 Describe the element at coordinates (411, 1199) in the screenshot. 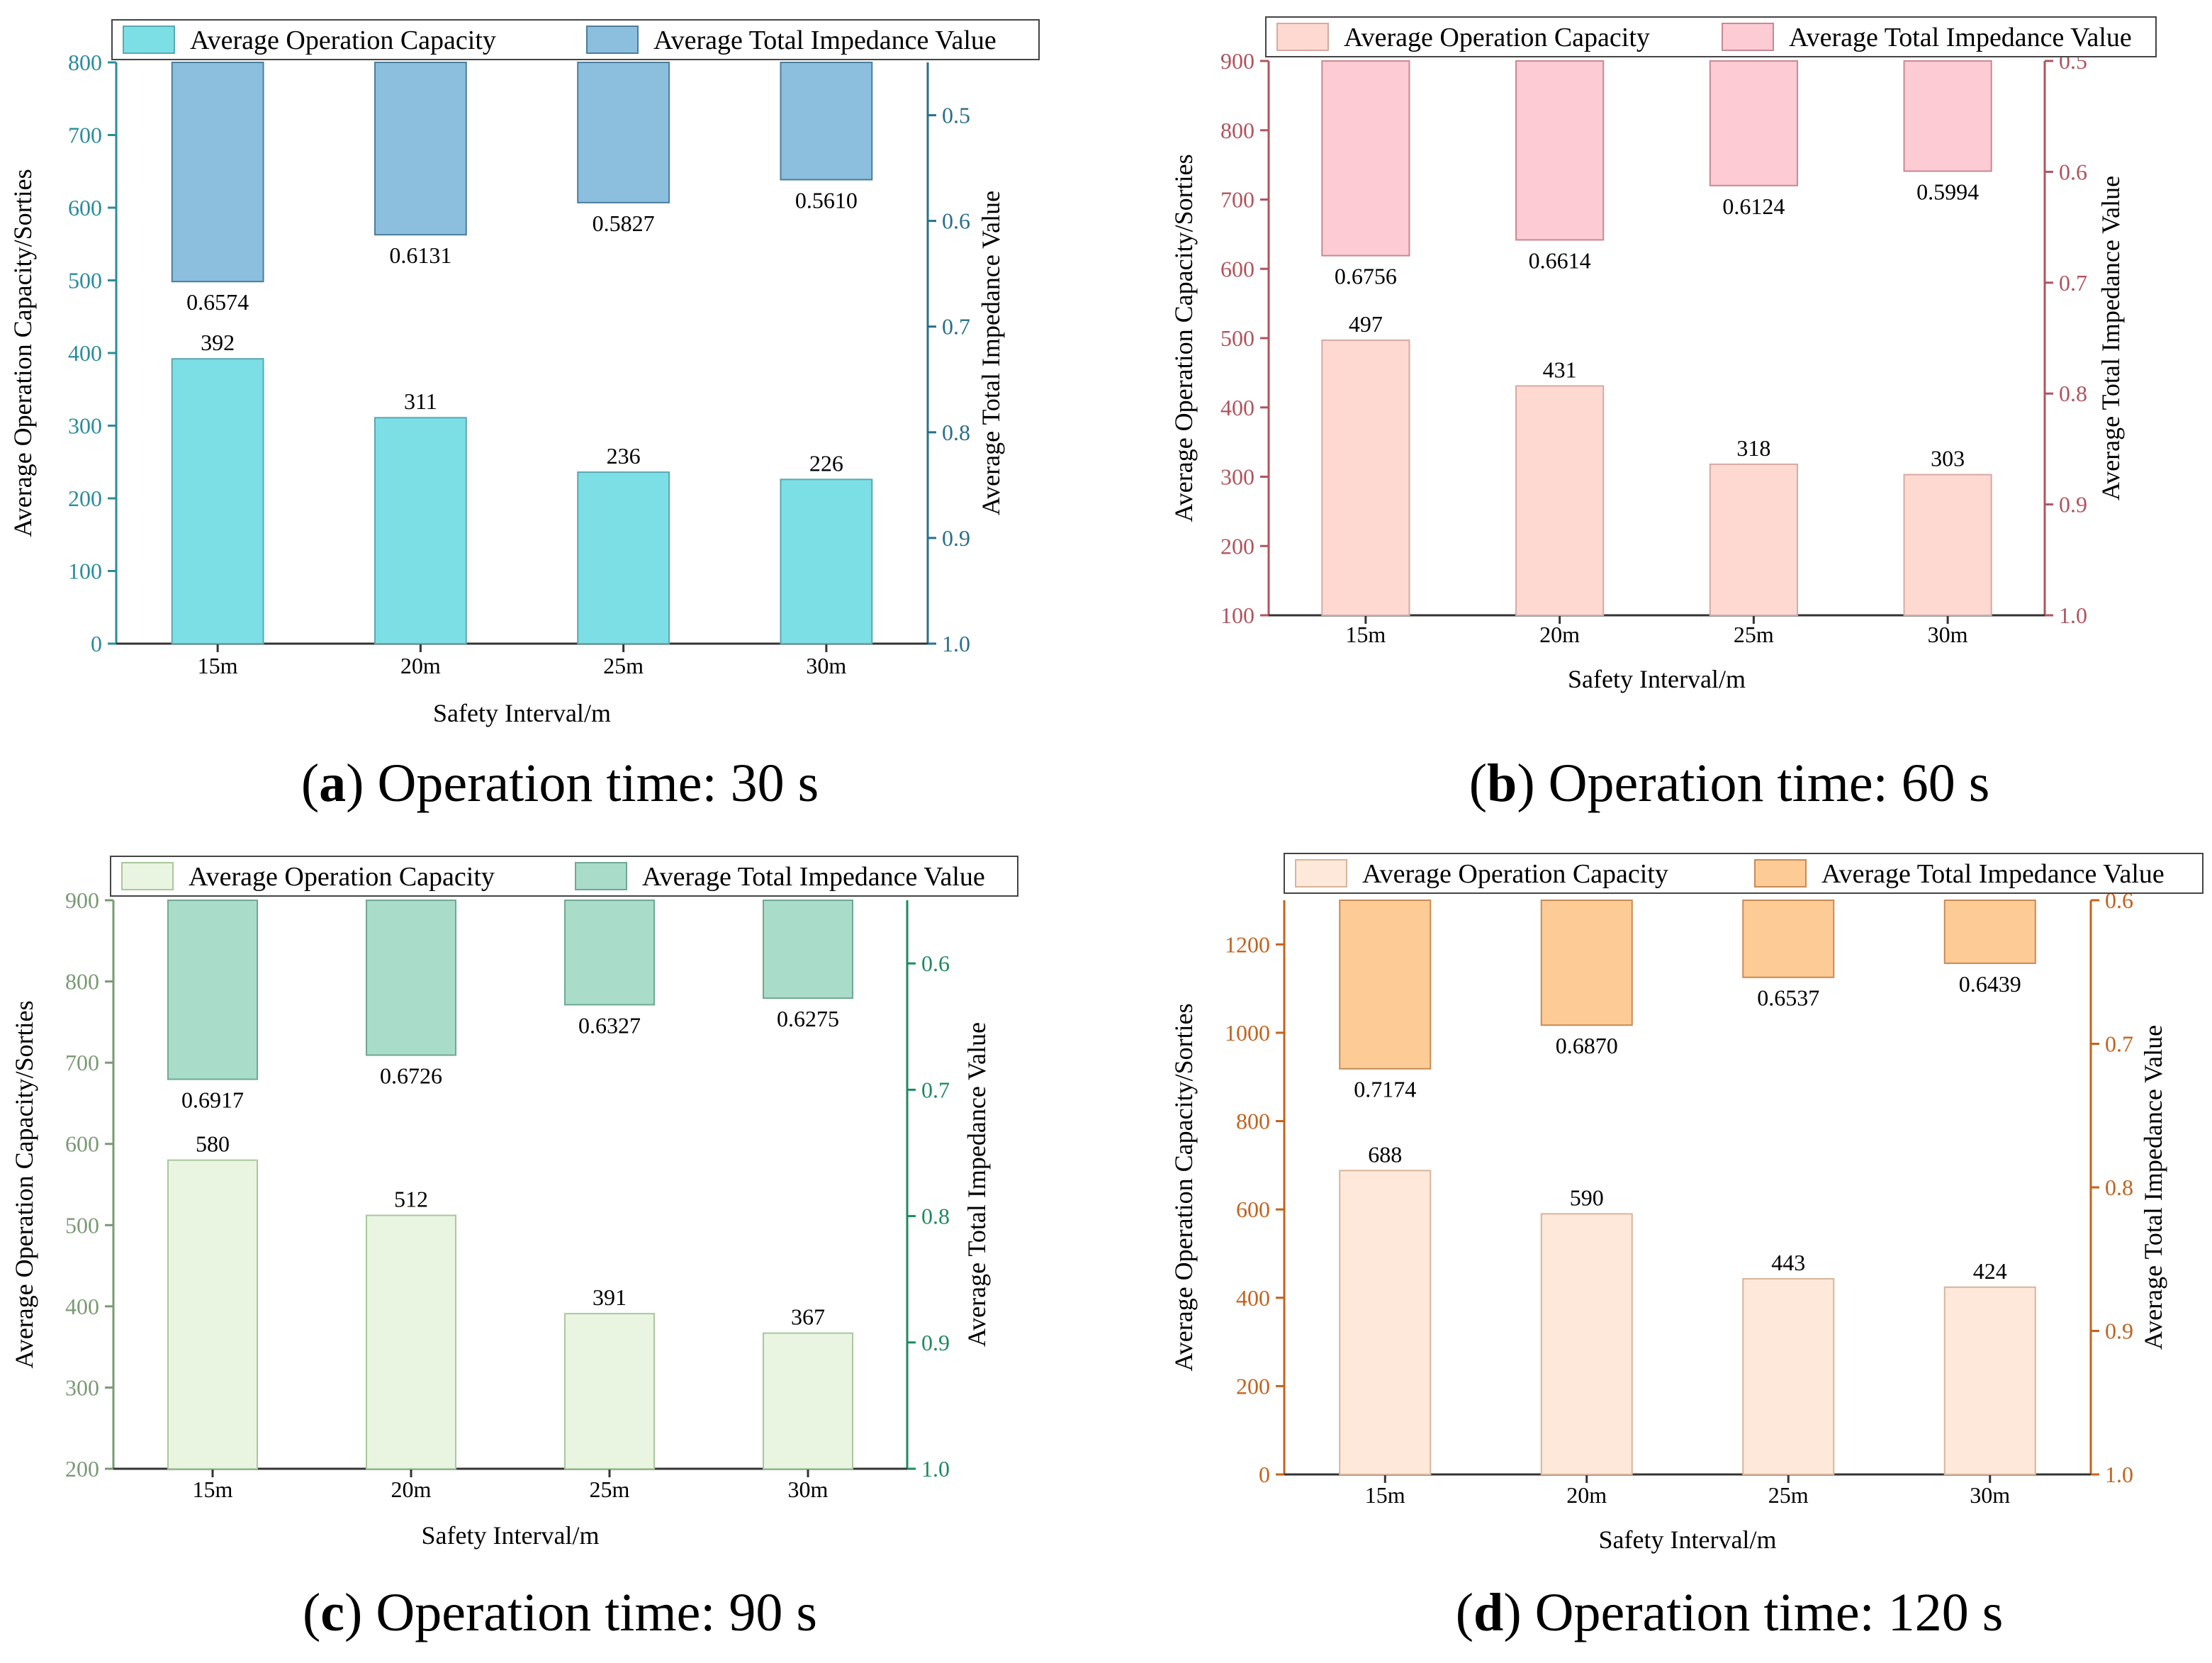

I see `capacity-bar-label: 512` at that location.